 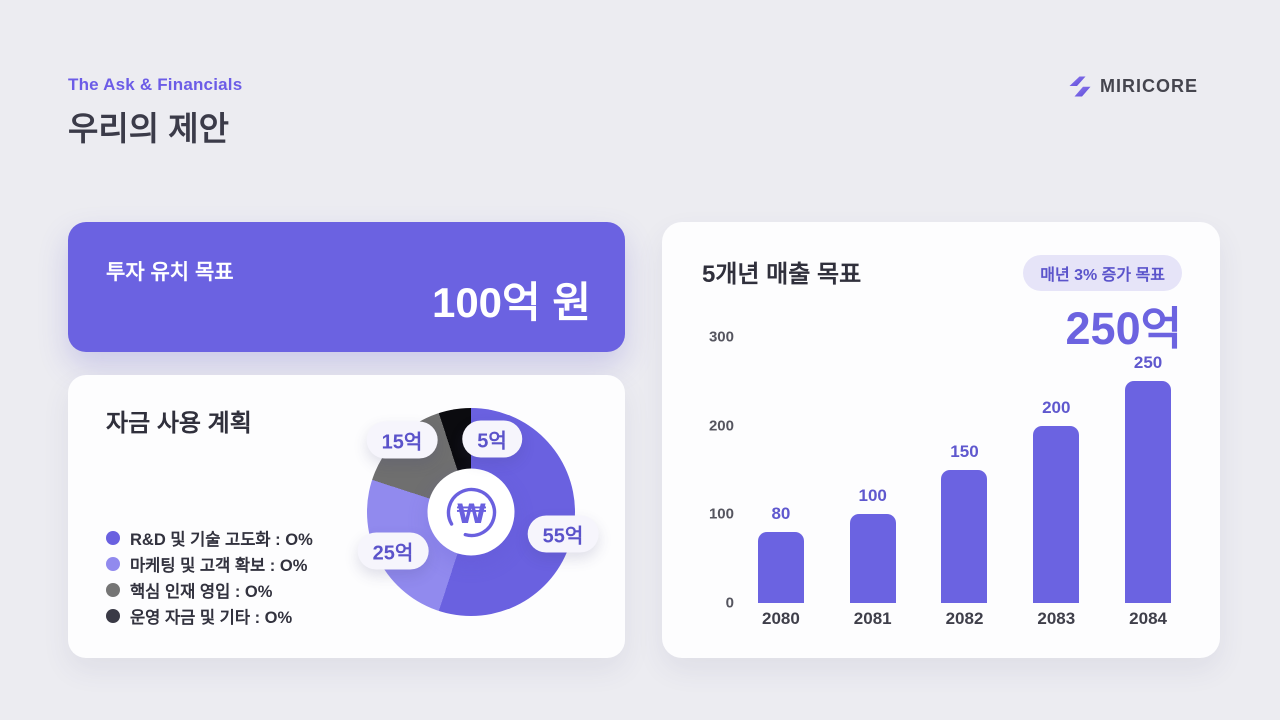 I want to click on legend-label: 핵심 인재 영입 : O%, so click(x=201, y=592).